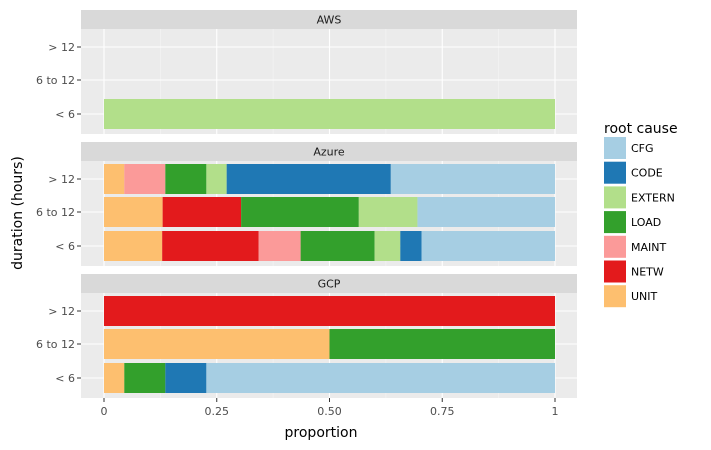  Describe the element at coordinates (329, 411) in the screenshot. I see `x-tick-label: 0.50` at that location.